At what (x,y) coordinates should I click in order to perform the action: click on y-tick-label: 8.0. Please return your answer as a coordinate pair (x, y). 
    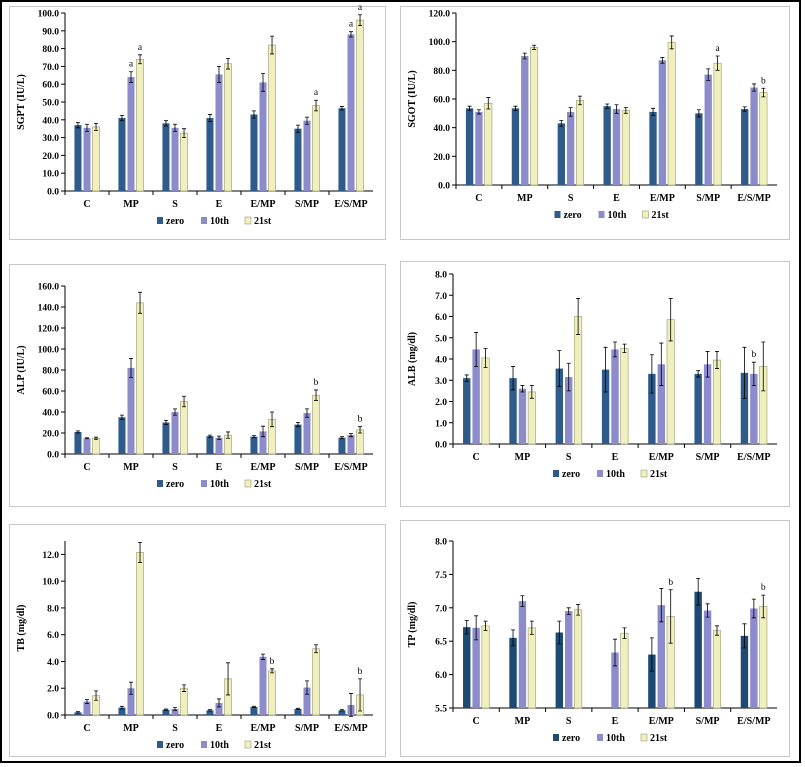
    Looking at the image, I should click on (441, 543).